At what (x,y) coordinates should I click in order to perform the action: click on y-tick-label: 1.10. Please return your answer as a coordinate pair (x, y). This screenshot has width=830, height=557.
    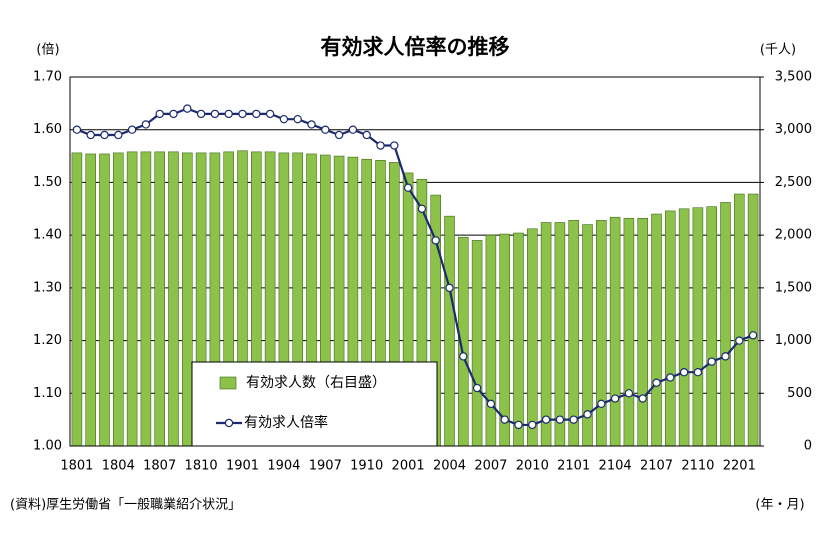
    Looking at the image, I should click on (47, 393).